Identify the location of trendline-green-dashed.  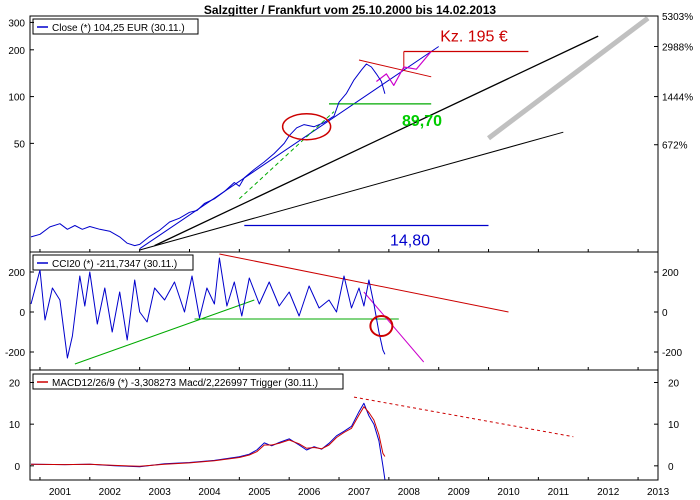
(286, 155).